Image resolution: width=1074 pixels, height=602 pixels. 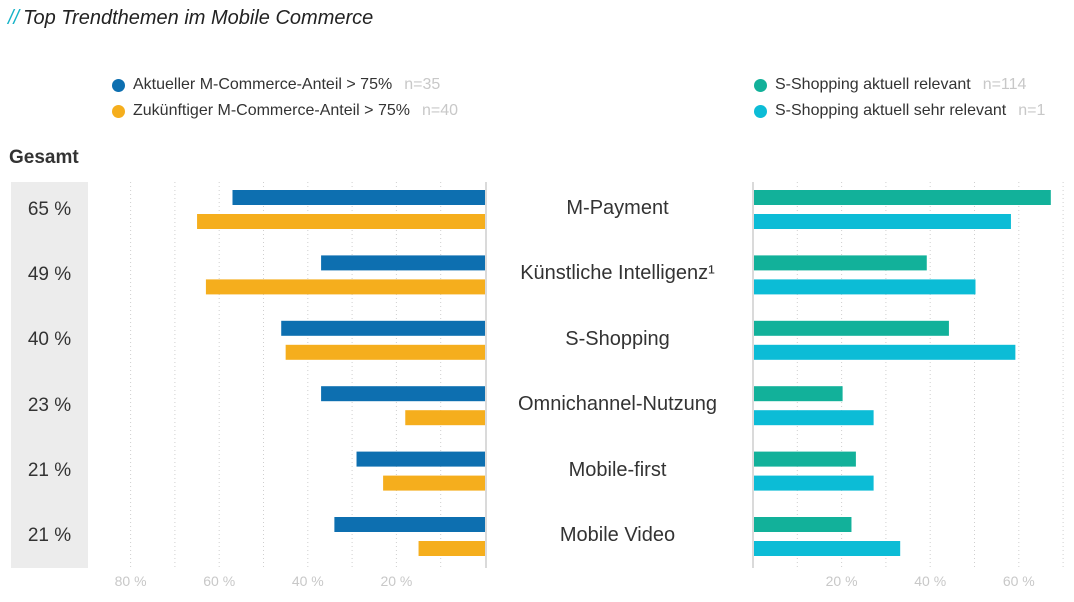 I want to click on gesamt-value: 40 %, so click(x=49, y=339).